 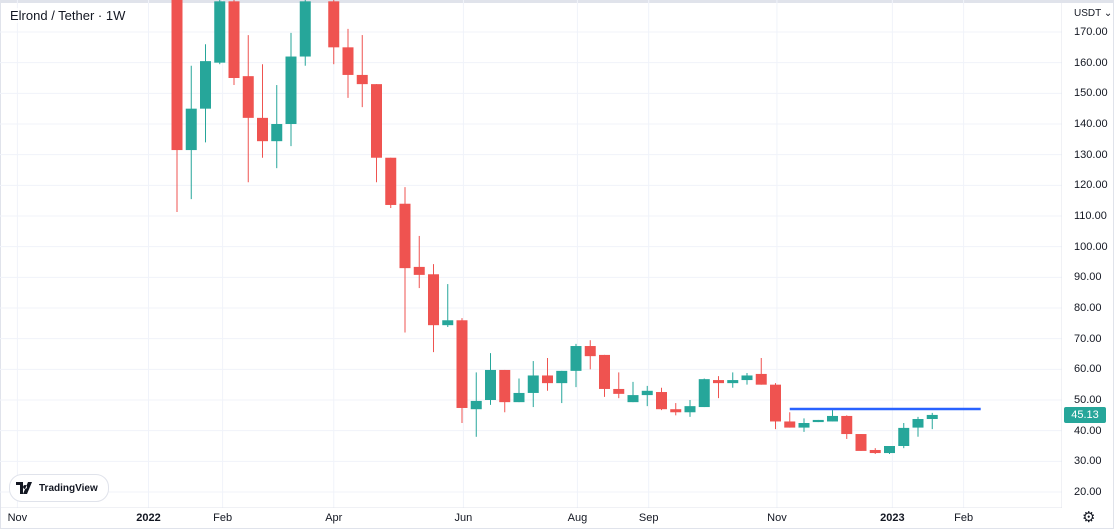 I want to click on time-tick-label: 2022, so click(x=148, y=518).